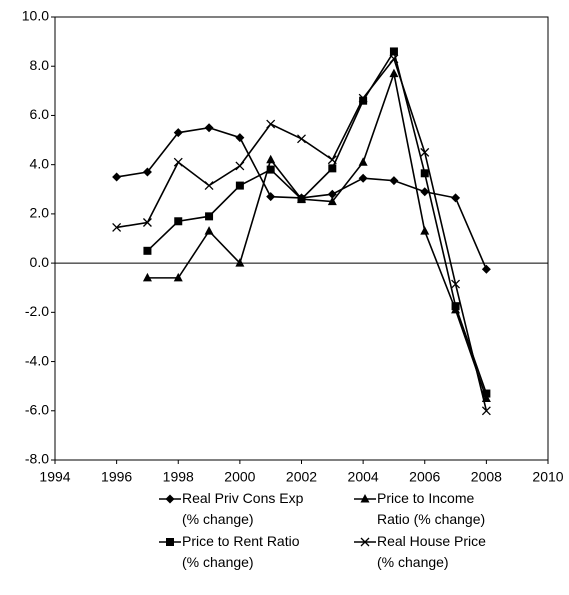 The width and height of the screenshot is (569, 595). I want to click on x-tick-label: 1996, so click(116, 477).